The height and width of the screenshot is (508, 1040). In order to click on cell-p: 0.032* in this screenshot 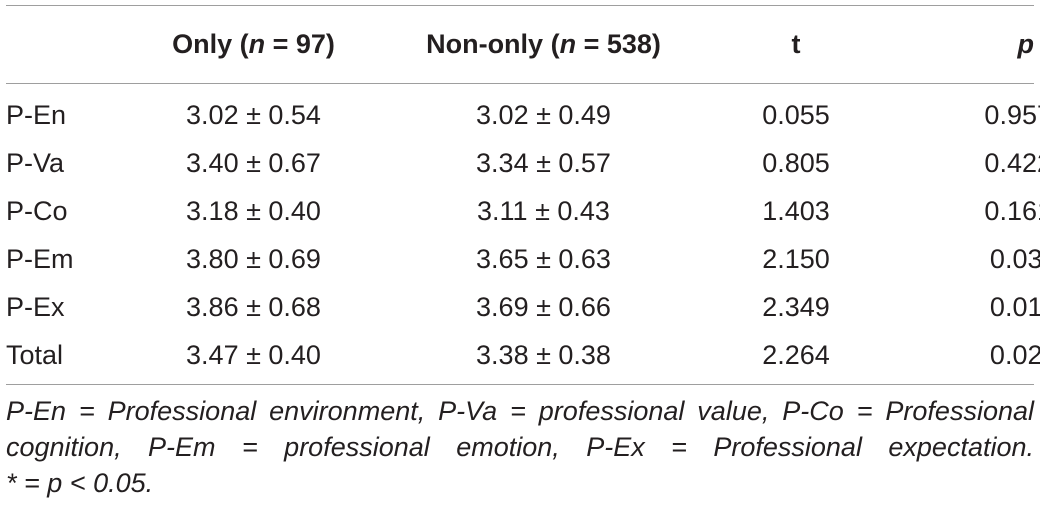, I will do `click(1014, 258)`.